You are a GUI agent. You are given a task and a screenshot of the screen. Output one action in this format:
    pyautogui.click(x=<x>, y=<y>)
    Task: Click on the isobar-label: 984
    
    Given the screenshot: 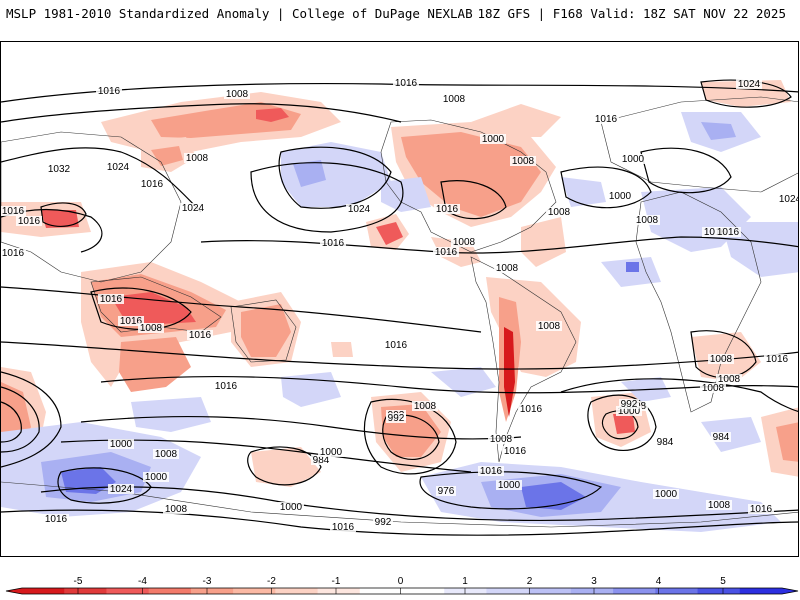 What is the action you would take?
    pyautogui.click(x=321, y=460)
    